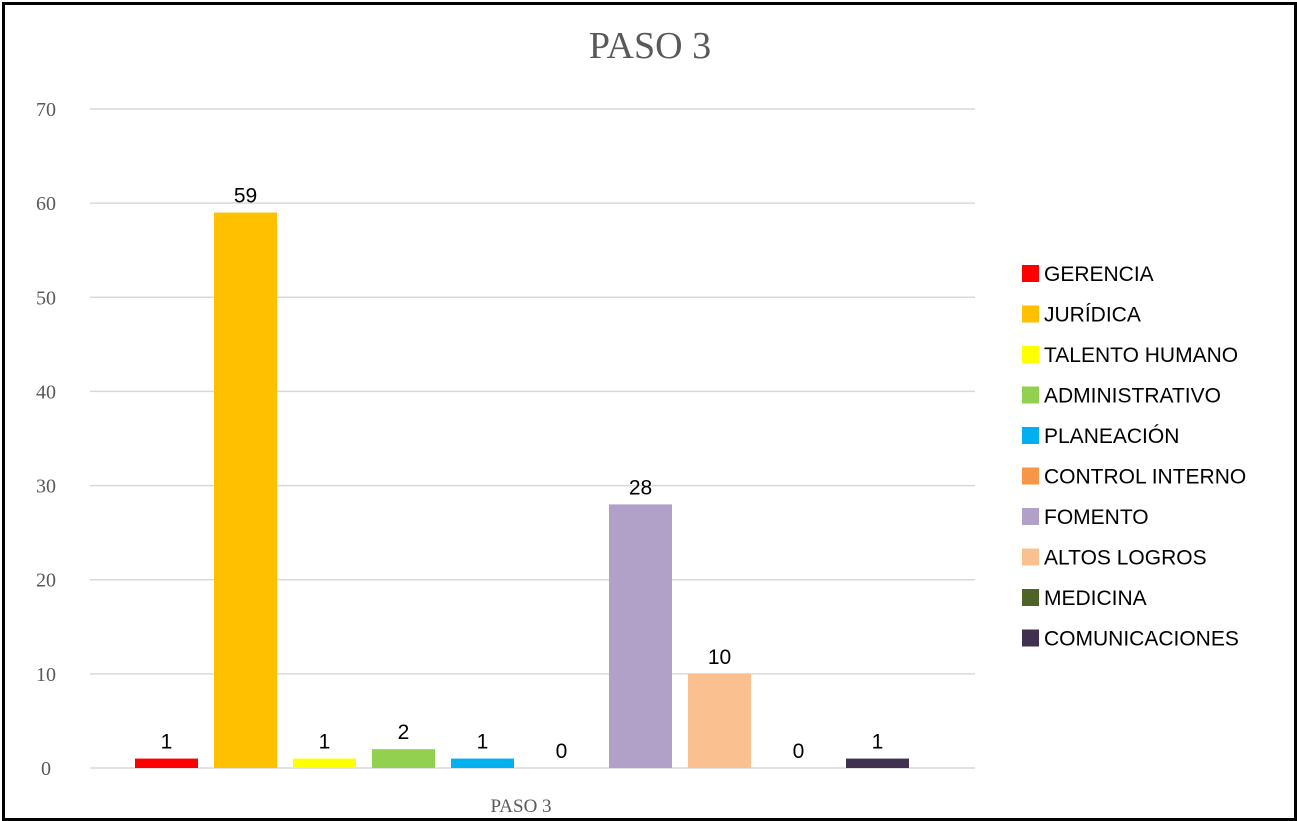  What do you see at coordinates (46, 204) in the screenshot?
I see `y-tick-label: 60` at bounding box center [46, 204].